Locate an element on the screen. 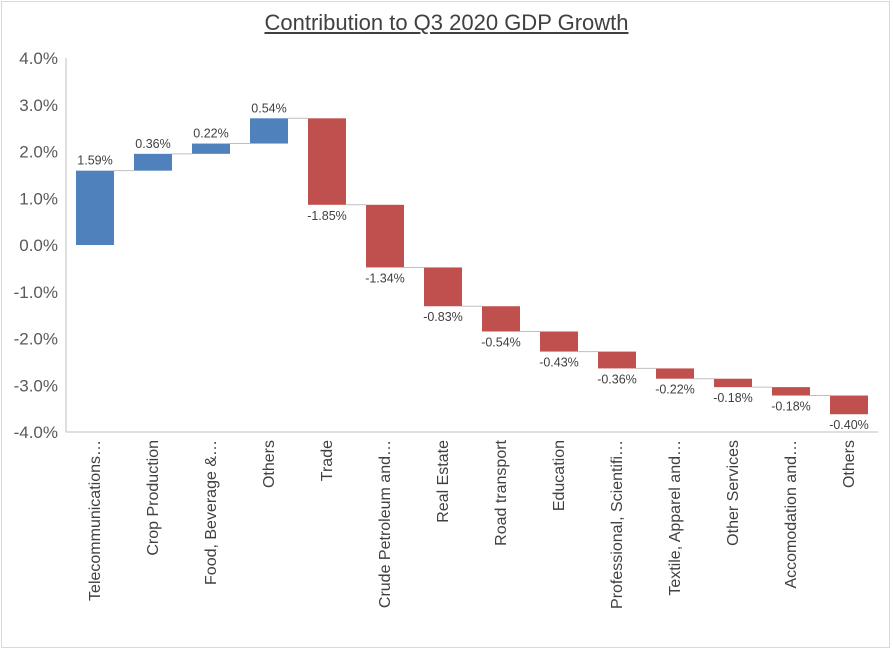  y-axis-tick-labels: 4.0% 3.0% 2.0% 1.0% 0.0% -1.0% -2.0% -3.0% -4.0% is located at coordinates (36, 245).